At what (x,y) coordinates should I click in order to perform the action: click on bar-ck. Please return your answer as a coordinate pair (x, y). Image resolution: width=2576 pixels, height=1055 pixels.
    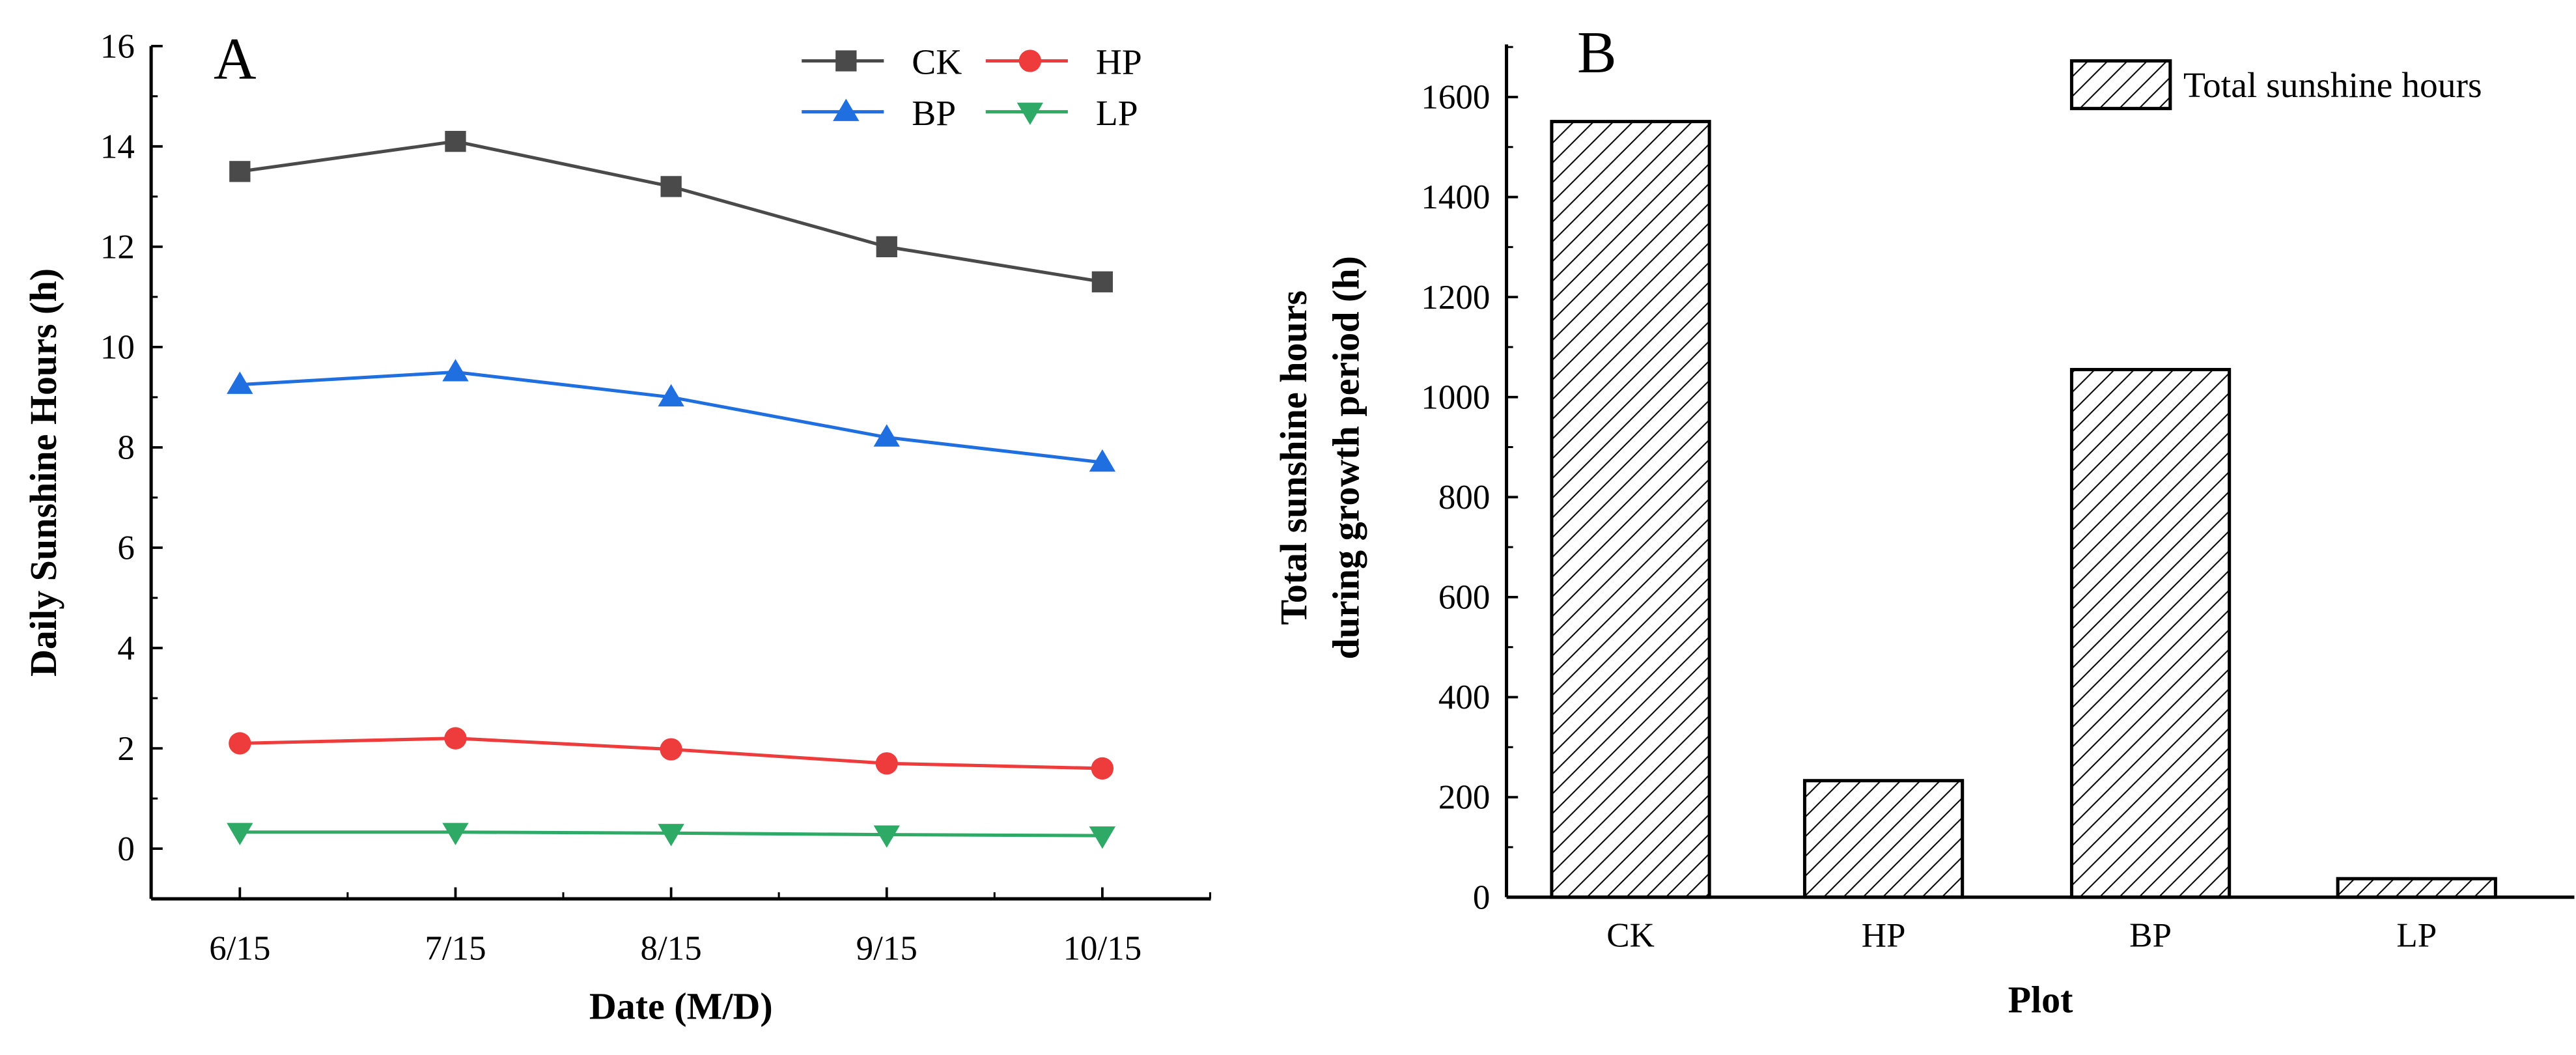
    Looking at the image, I should click on (1631, 509).